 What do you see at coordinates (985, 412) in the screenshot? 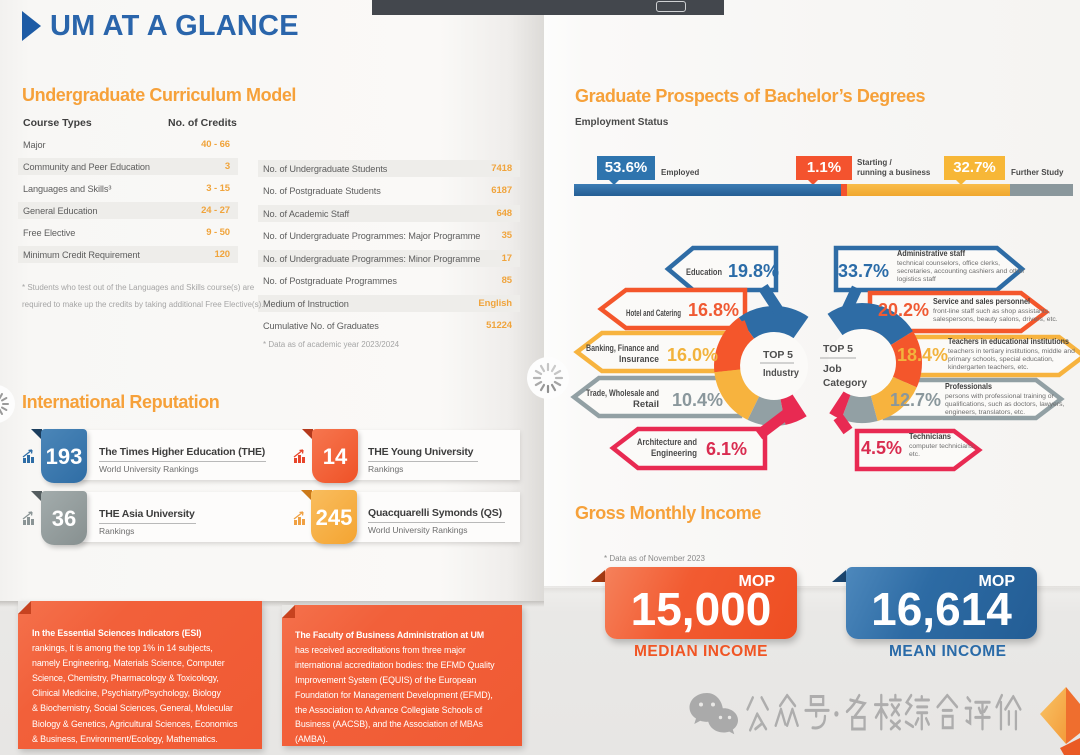
I see `svg-text: engineers, translators, etc.` at bounding box center [985, 412].